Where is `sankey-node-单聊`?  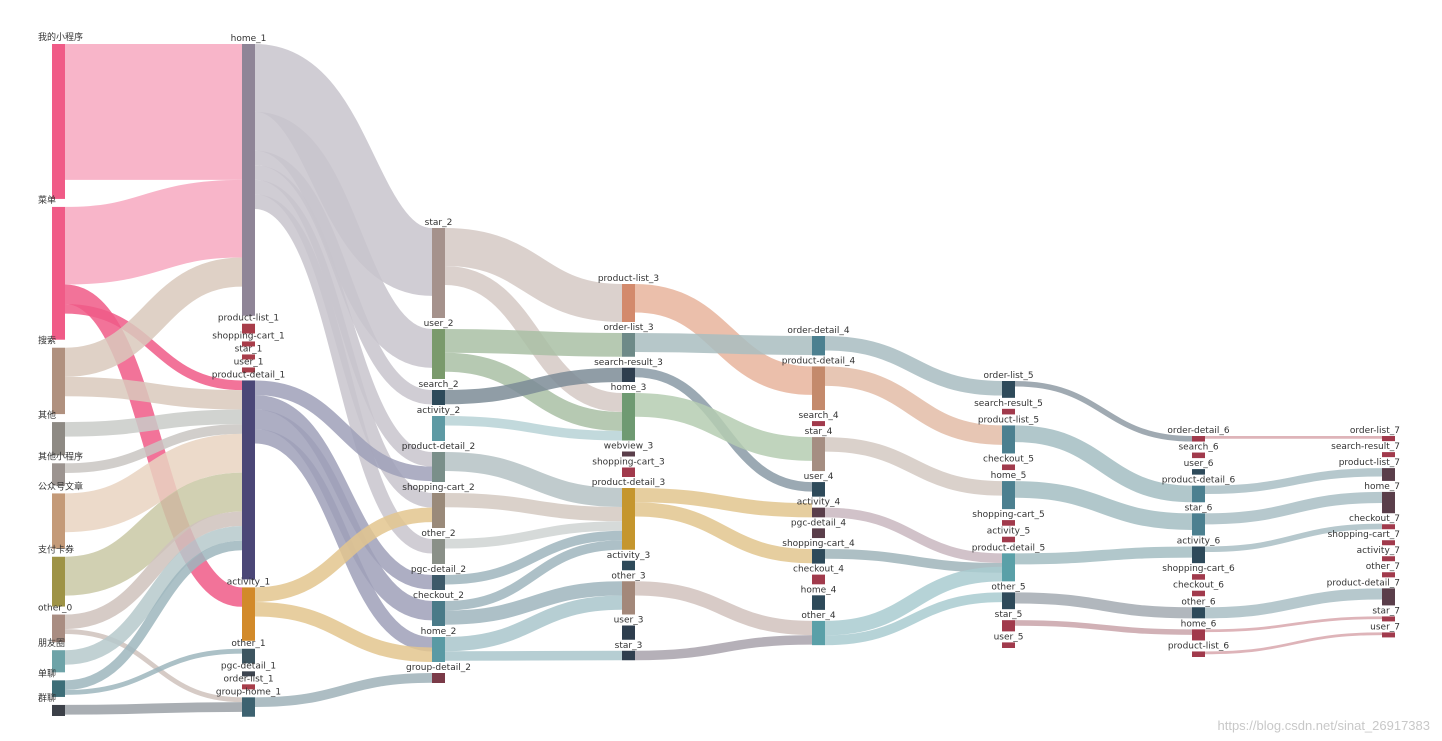
sankey-node-单聊 is located at coordinates (58, 688).